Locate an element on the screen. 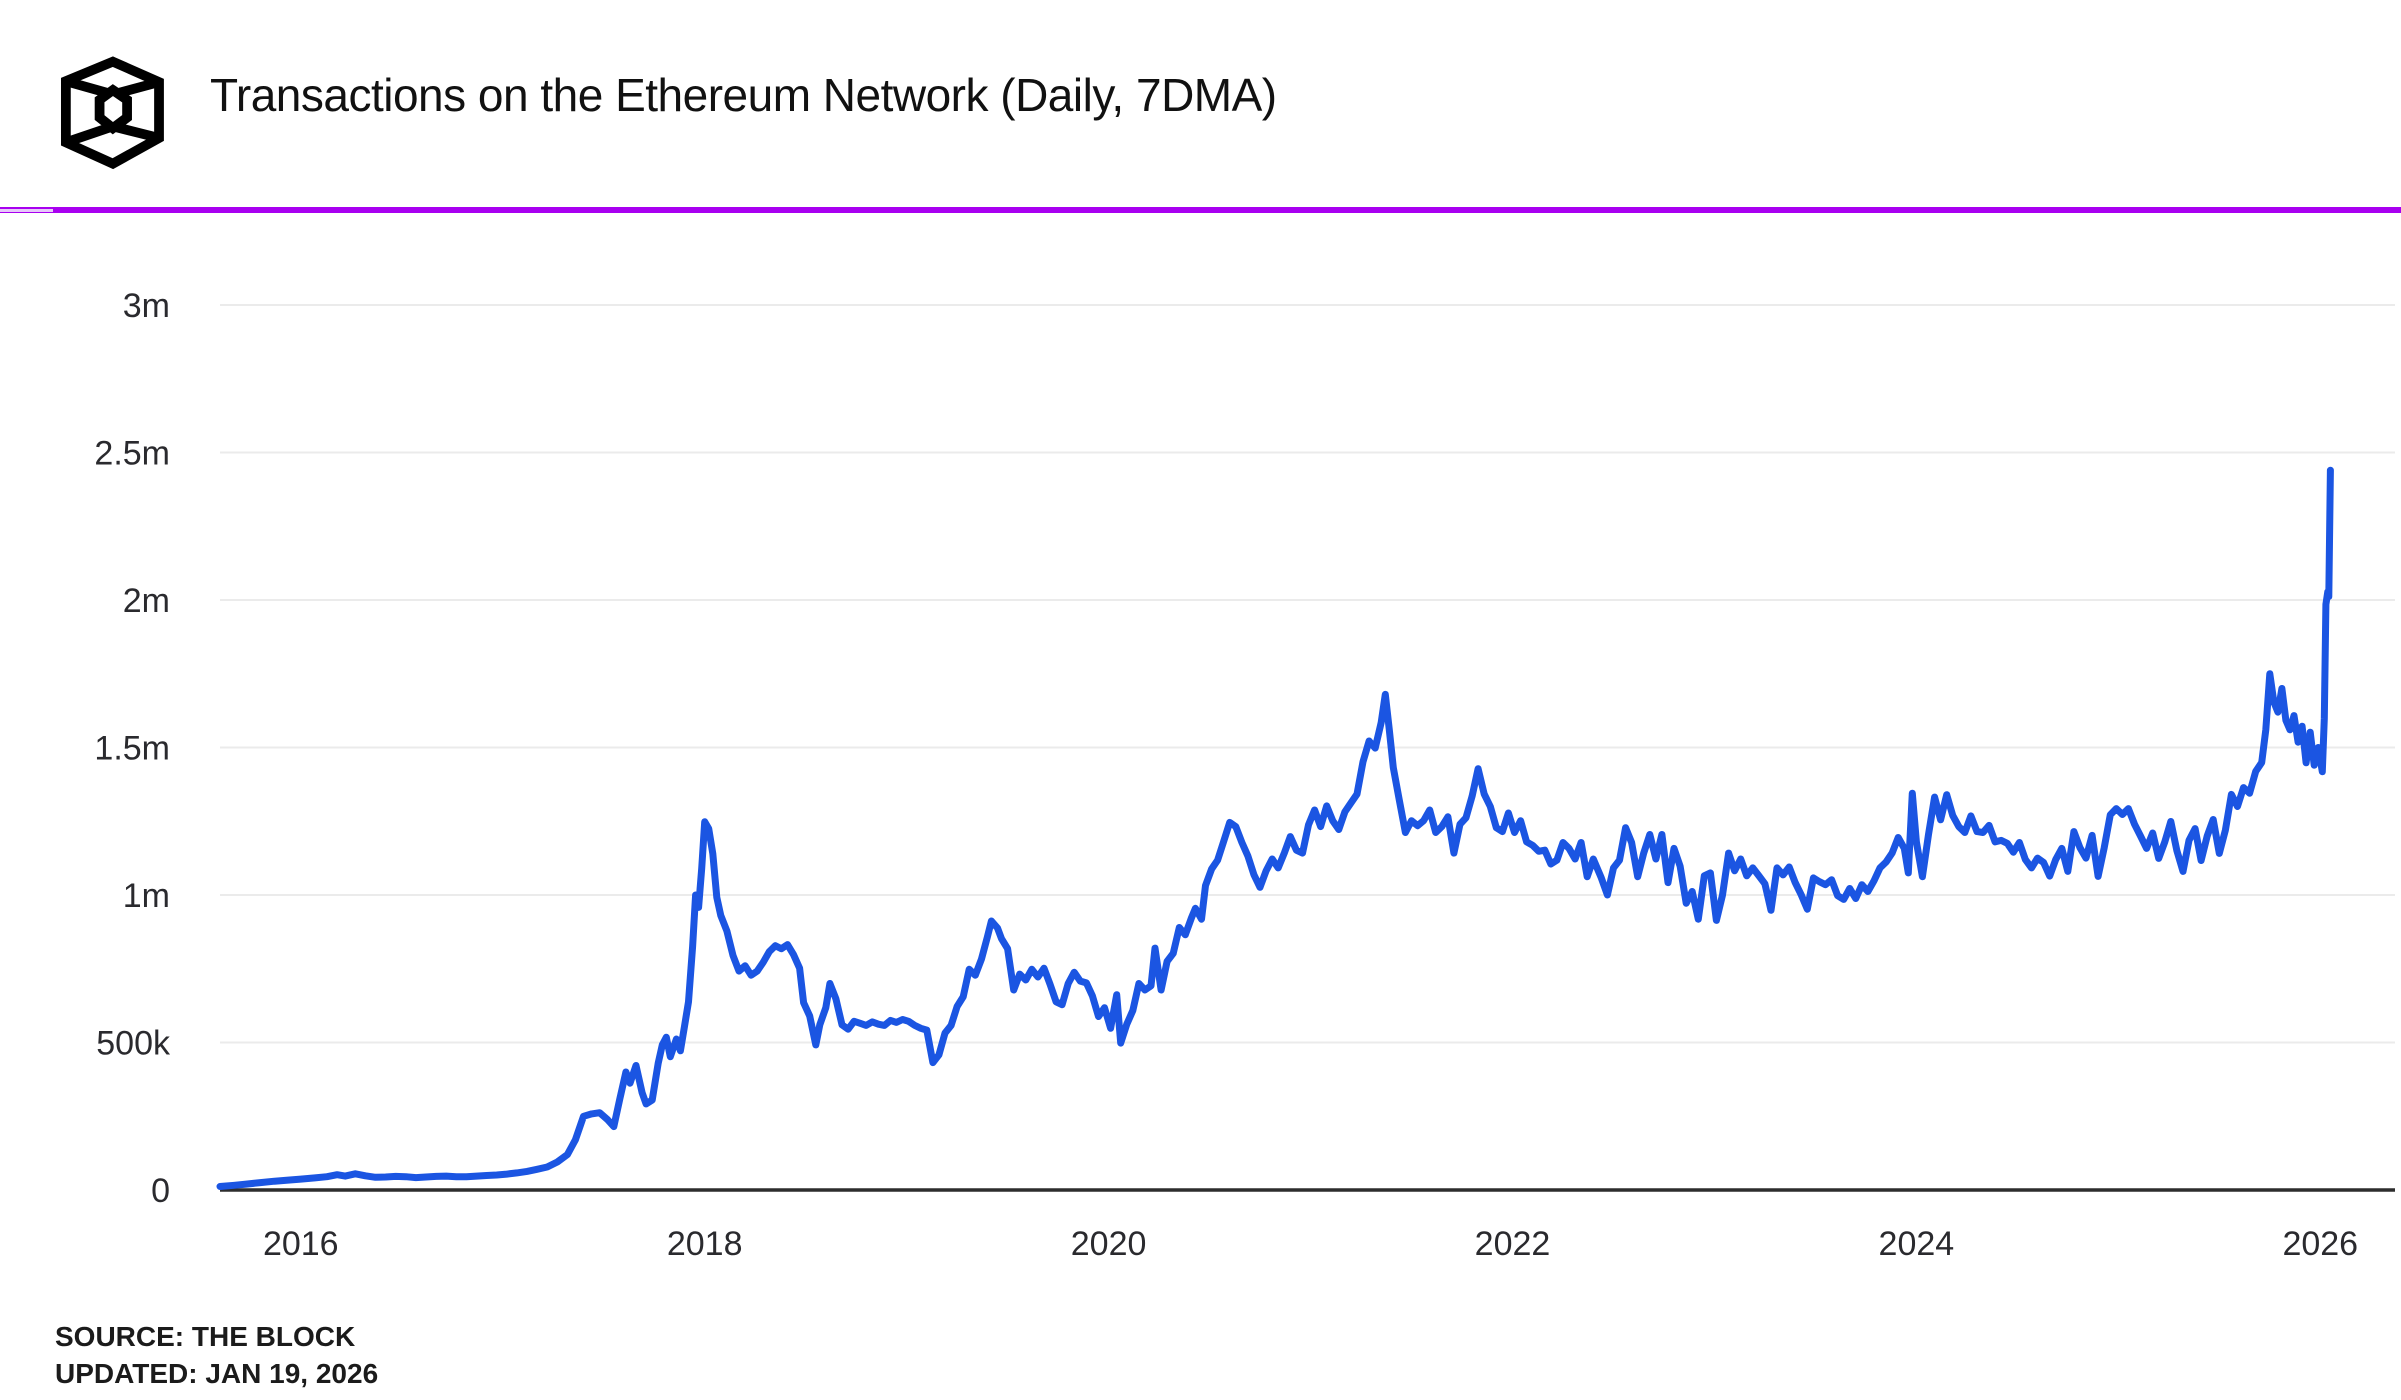 The image size is (2401, 1400). the-block-logo-icon is located at coordinates (112, 113).